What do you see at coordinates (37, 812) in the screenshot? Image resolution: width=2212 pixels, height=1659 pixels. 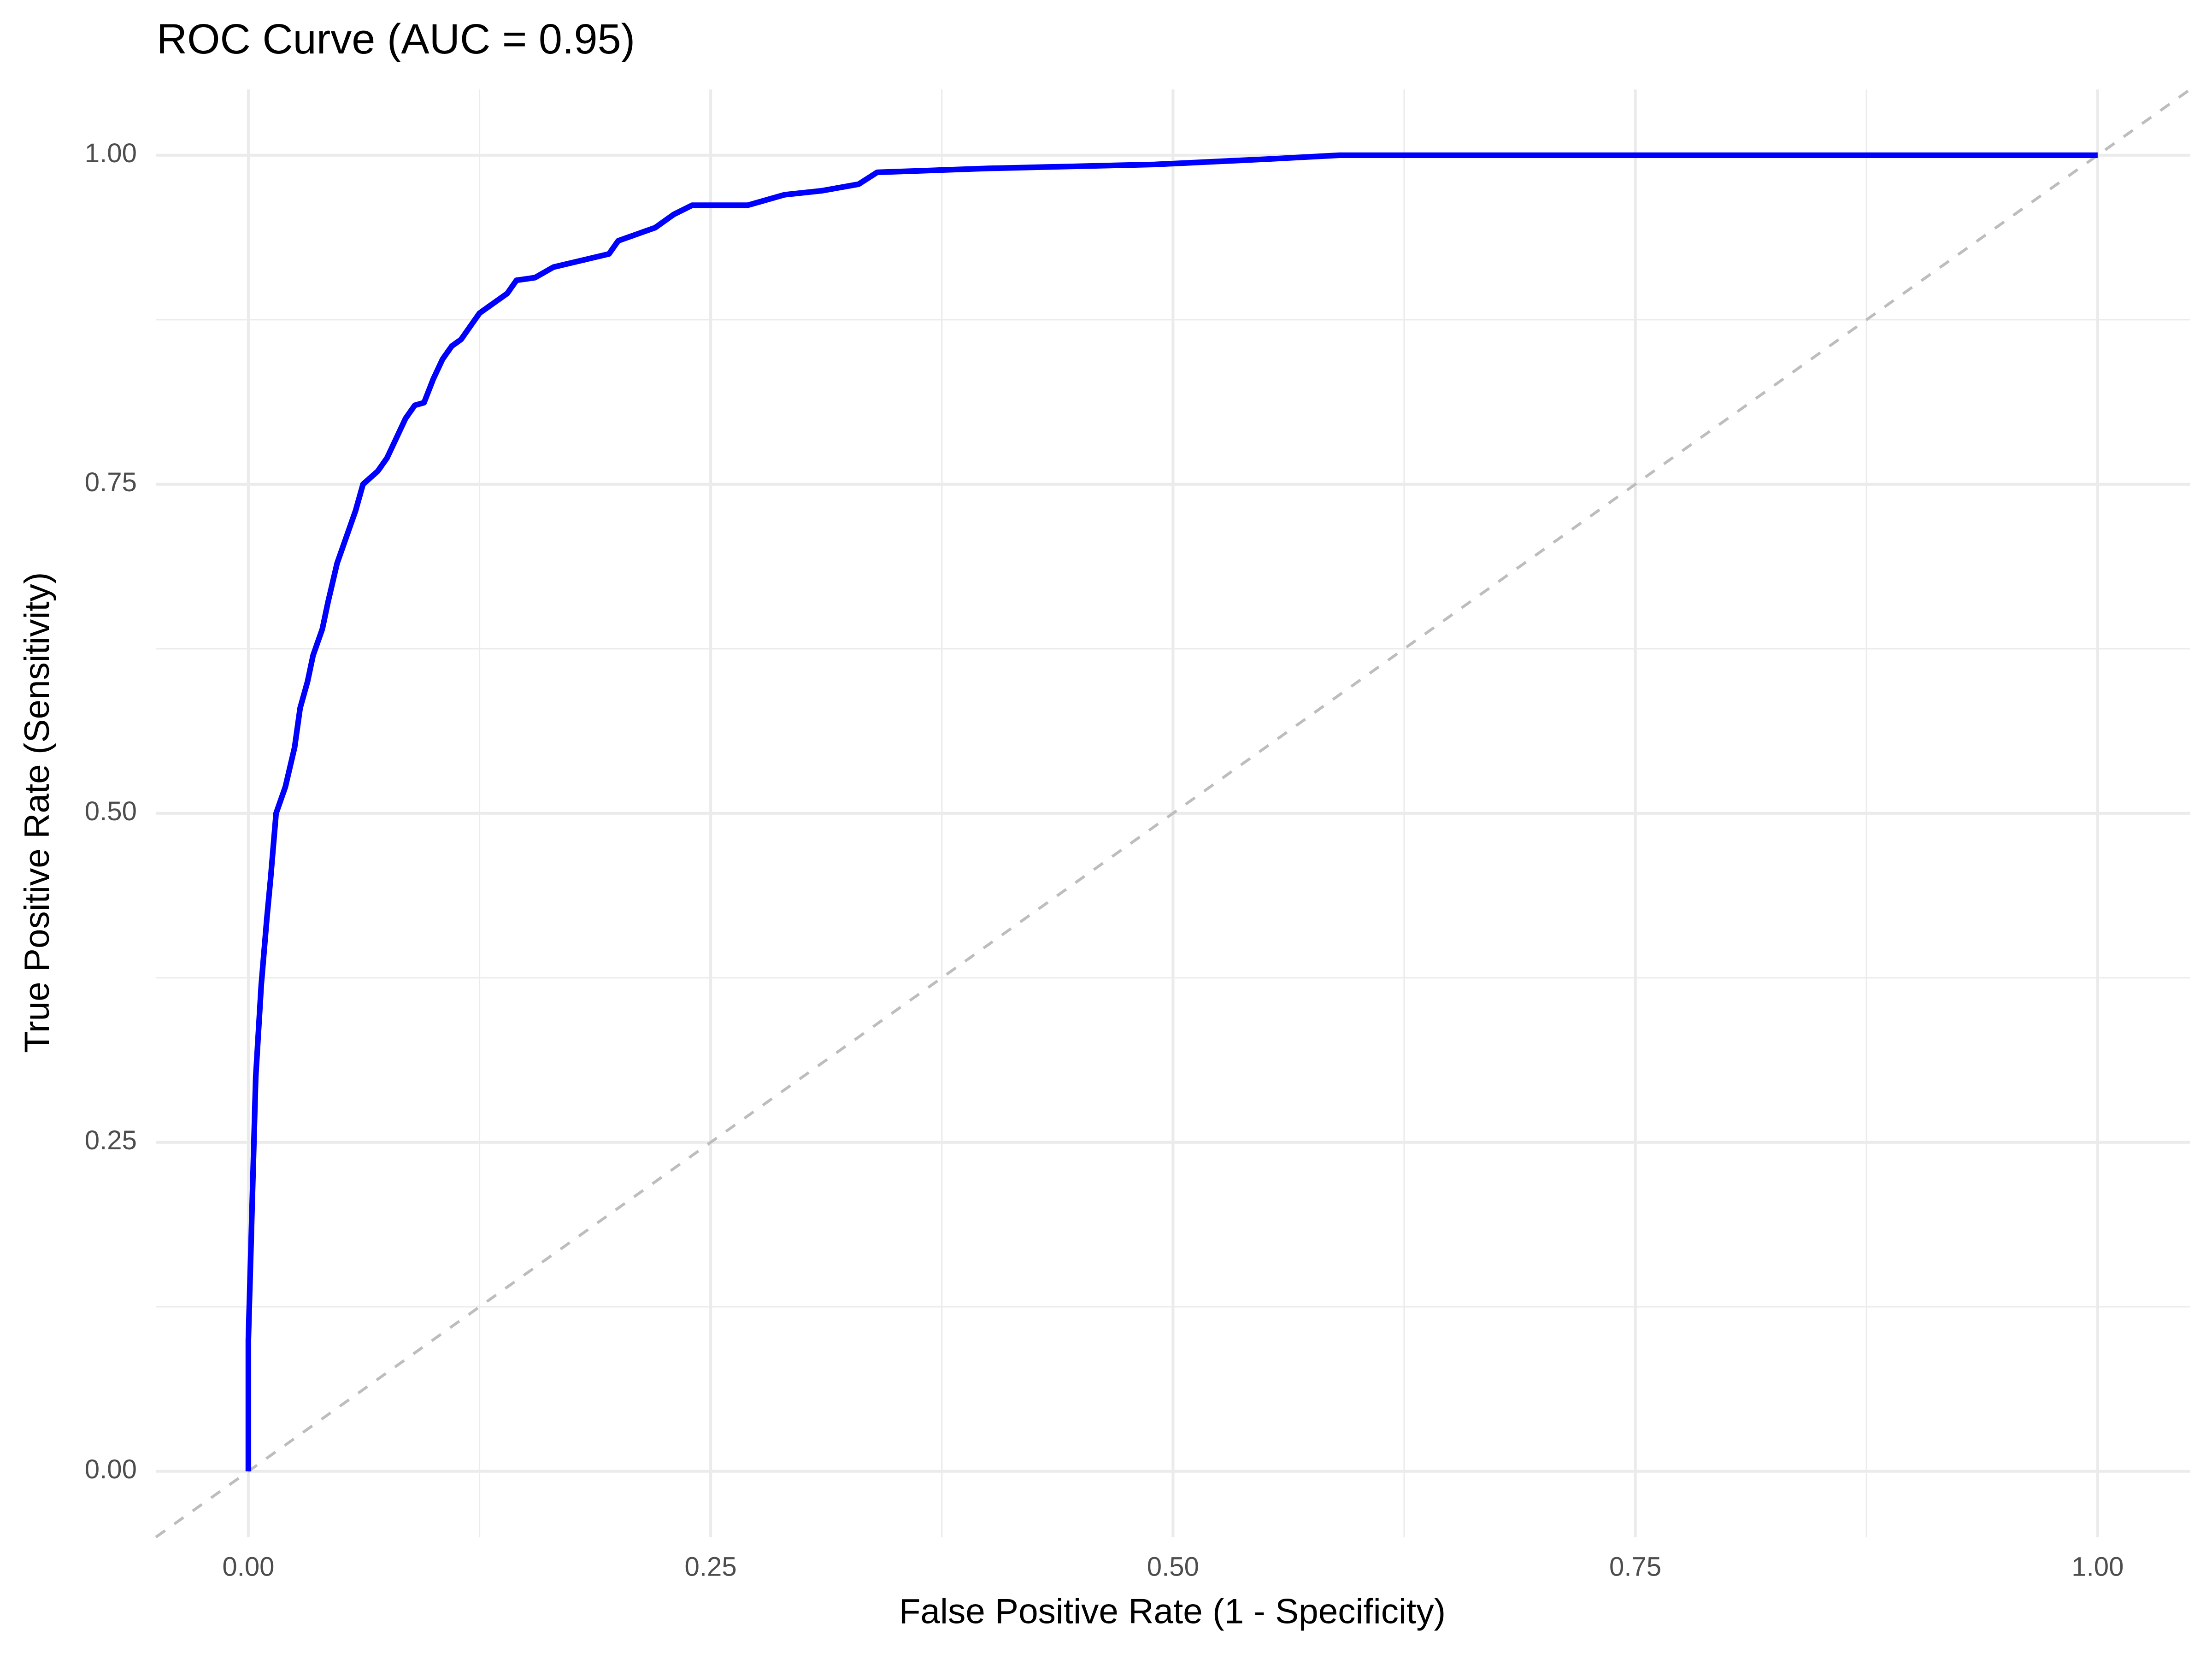 I see `y-axis-label: True Positive Rate (Sensitivity)` at bounding box center [37, 812].